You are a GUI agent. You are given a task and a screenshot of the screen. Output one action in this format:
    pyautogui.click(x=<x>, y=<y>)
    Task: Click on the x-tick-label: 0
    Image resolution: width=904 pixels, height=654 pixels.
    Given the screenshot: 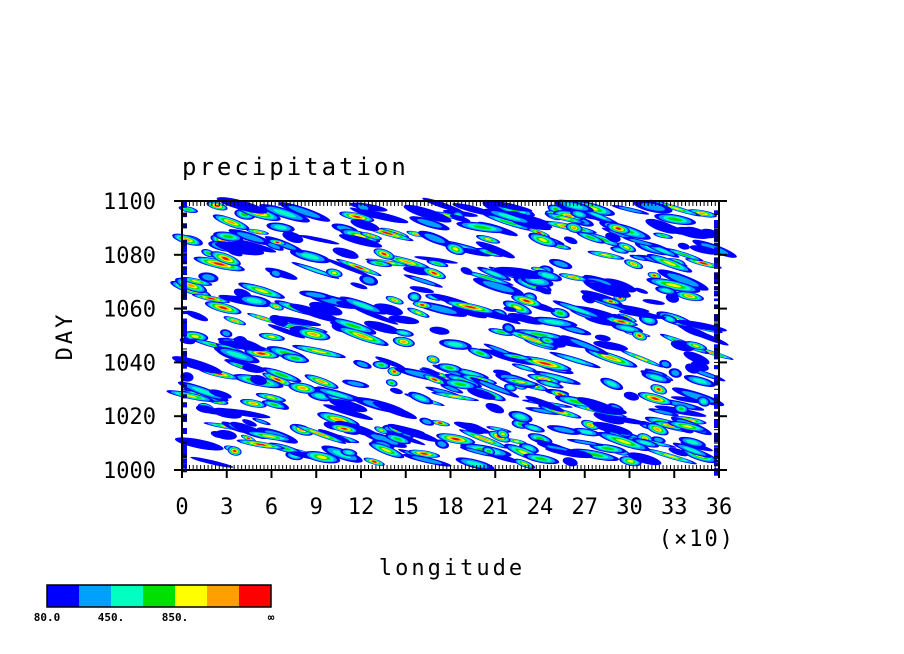 What is the action you would take?
    pyautogui.click(x=181, y=507)
    